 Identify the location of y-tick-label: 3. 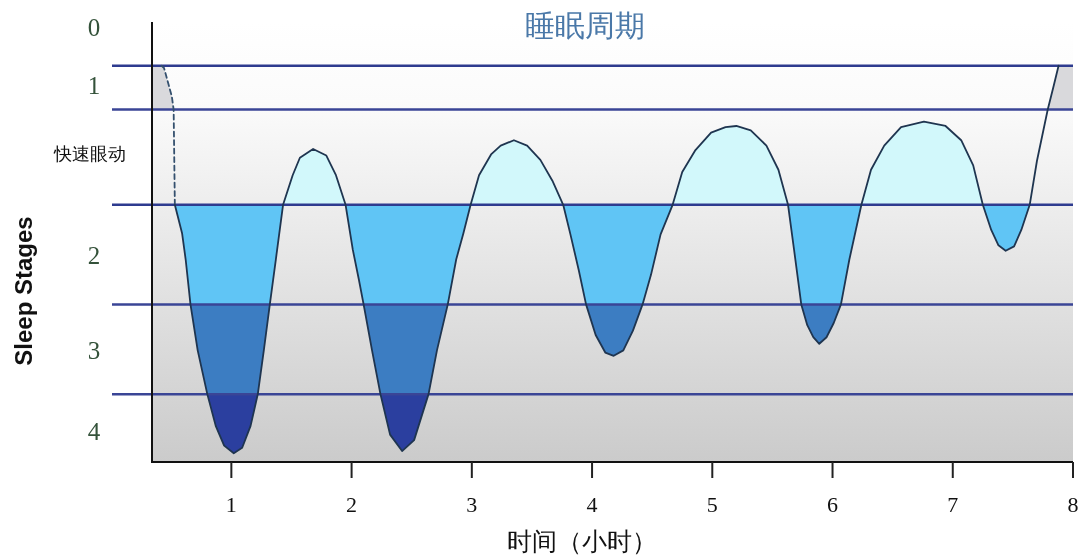
(94, 350).